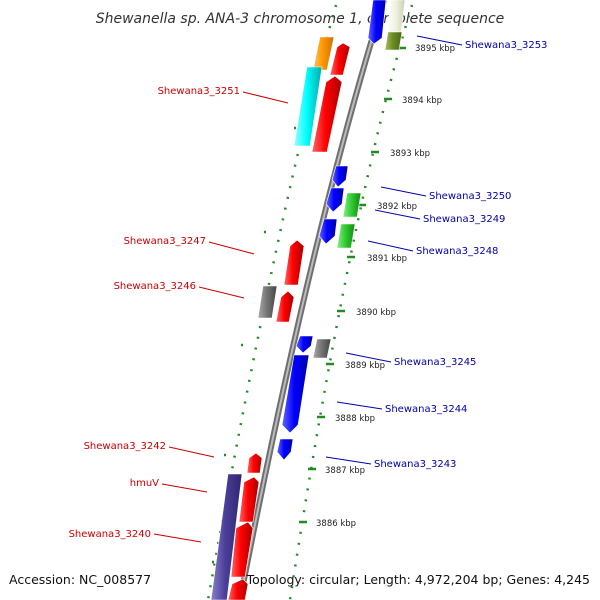  I want to click on tick-label: 3887 kbp, so click(345, 471).